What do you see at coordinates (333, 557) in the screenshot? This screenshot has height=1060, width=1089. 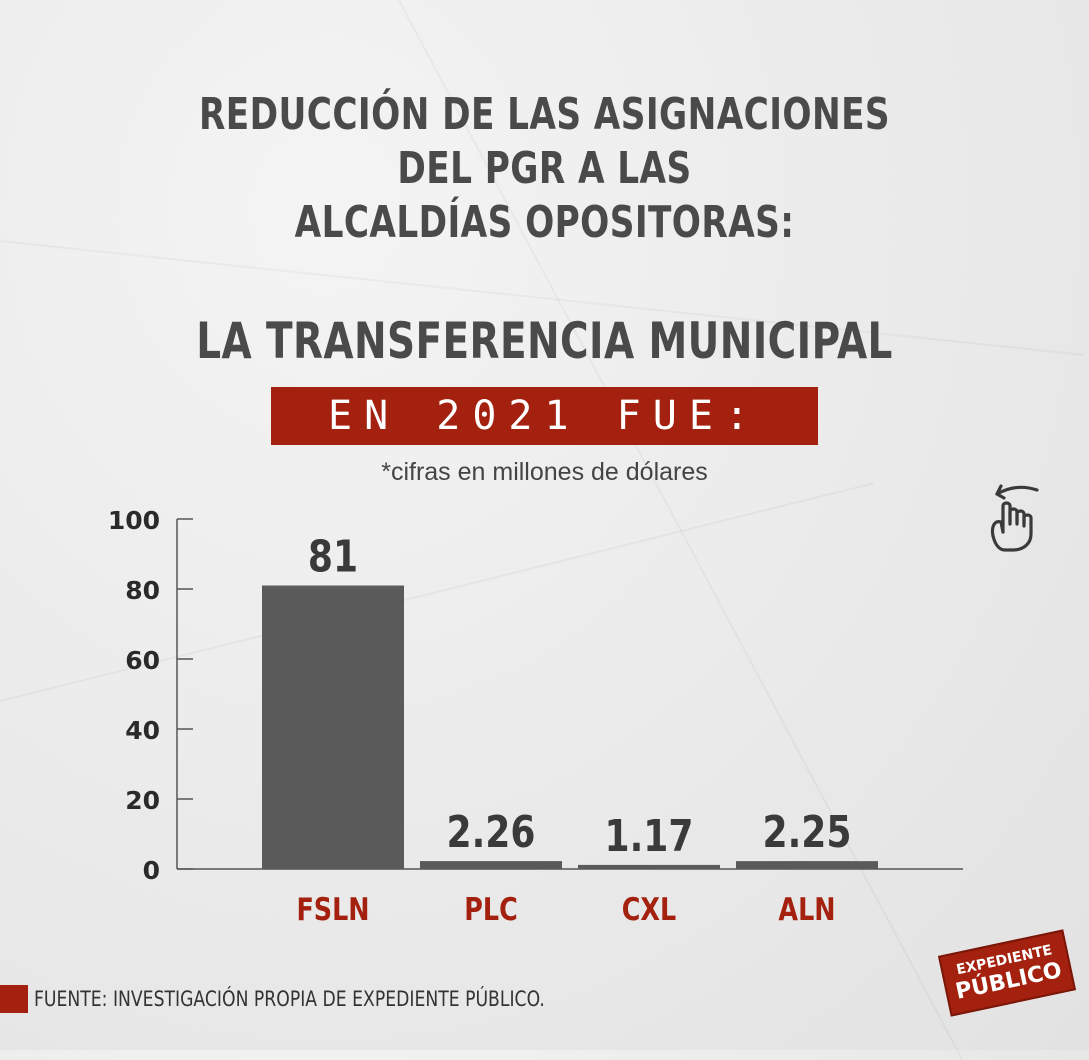 I see `value-label-fsln: 81` at bounding box center [333, 557].